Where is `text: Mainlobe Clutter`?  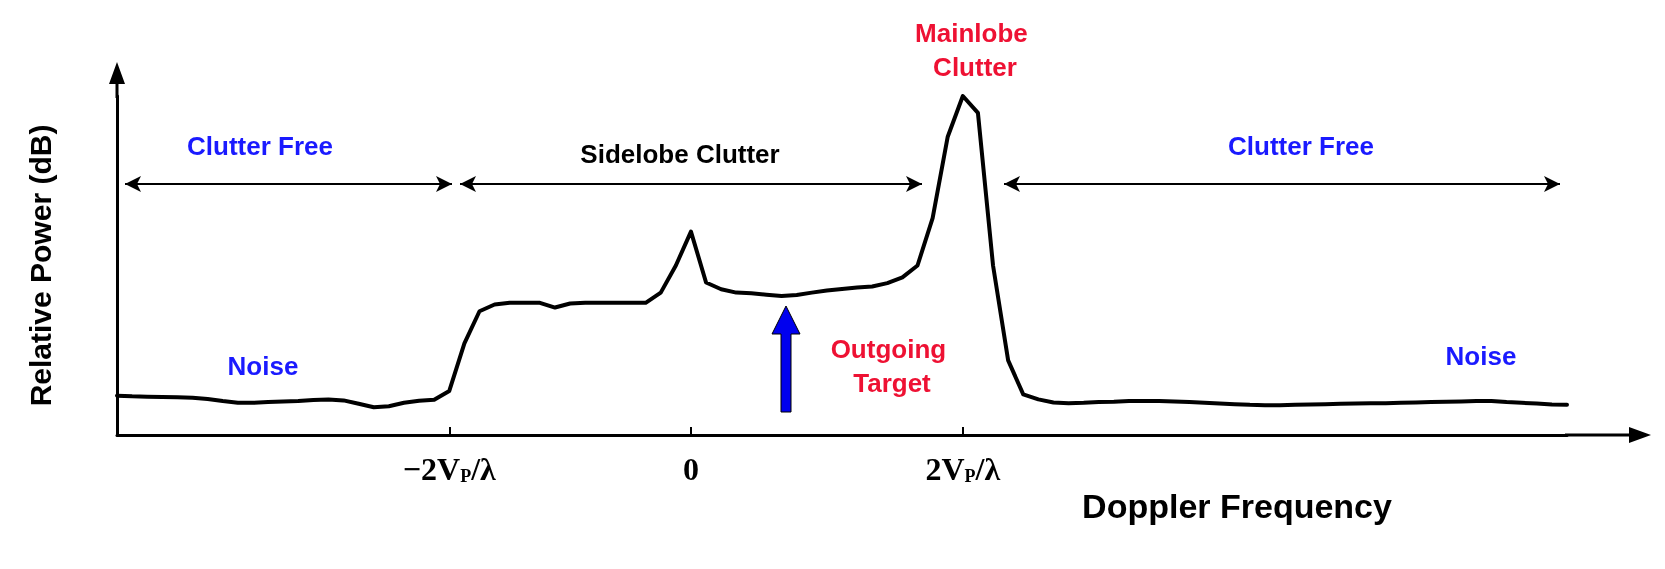
text: Mainlobe Clutter is located at coordinates (975, 50).